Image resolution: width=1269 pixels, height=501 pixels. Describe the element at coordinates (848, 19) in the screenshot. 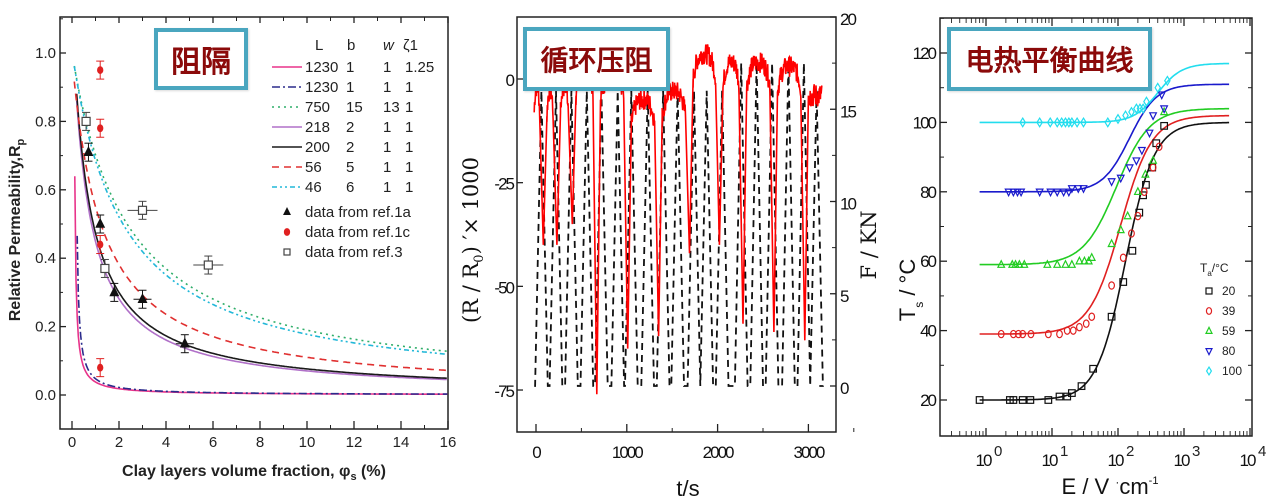

I see `right-y-tick-label: 20` at that location.